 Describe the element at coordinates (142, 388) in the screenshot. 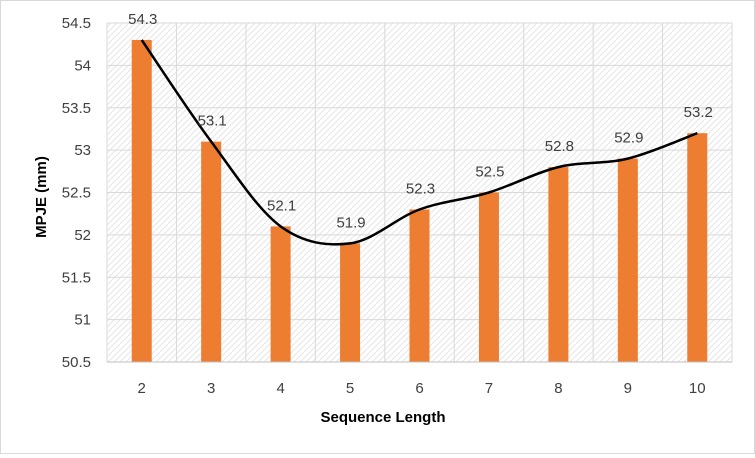

I see `x-tick-label: 2` at that location.